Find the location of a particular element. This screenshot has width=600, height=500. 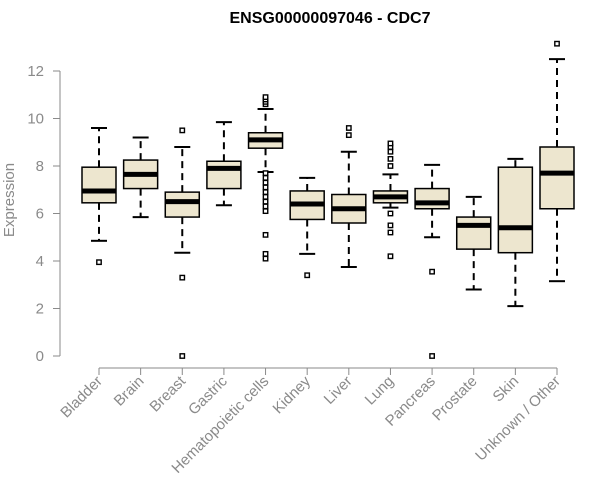

box-brain is located at coordinates (140, 177).